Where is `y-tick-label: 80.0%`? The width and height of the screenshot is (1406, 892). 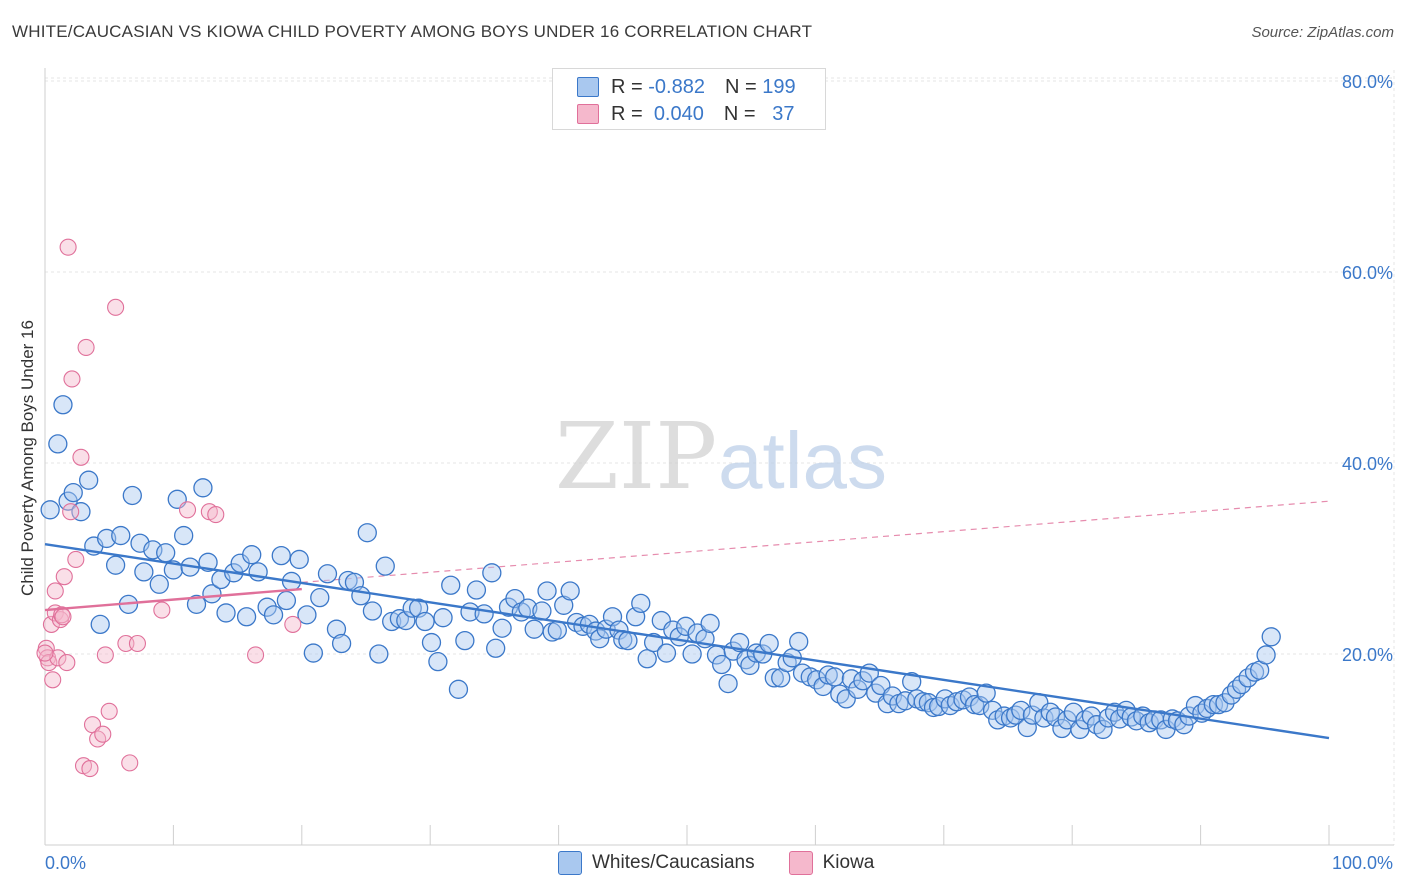 y-tick-label: 80.0% is located at coordinates (1367, 82).